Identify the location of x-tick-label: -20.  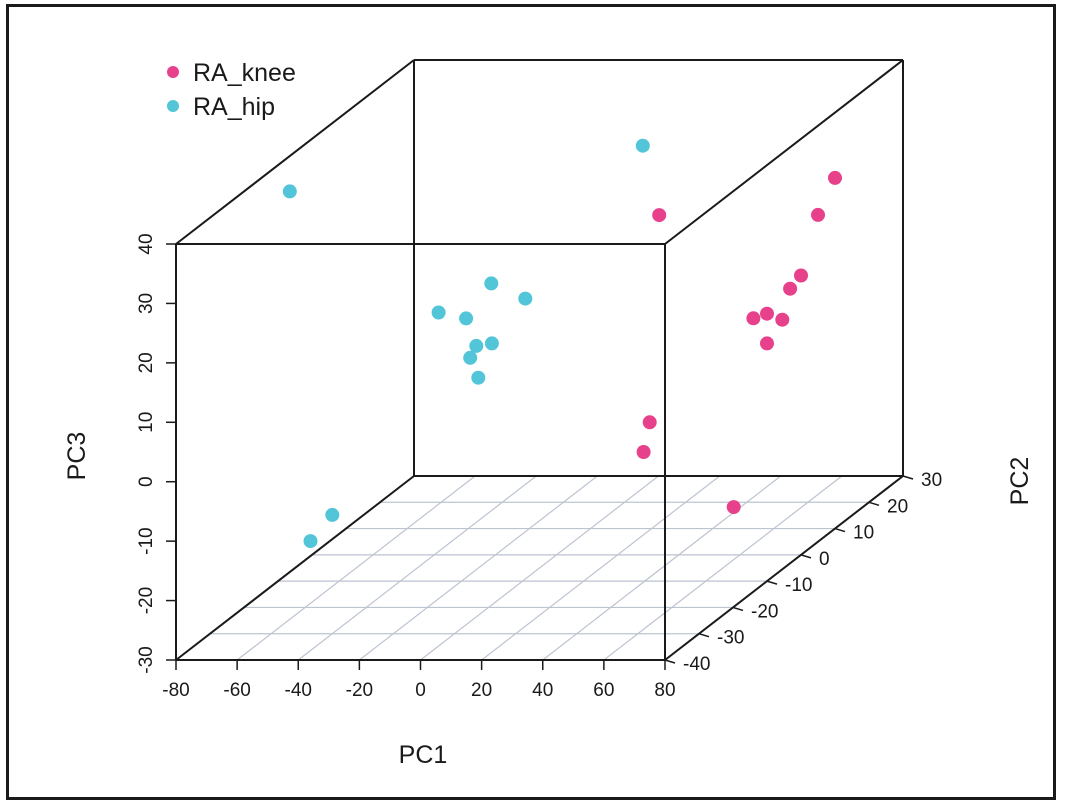
(359, 690).